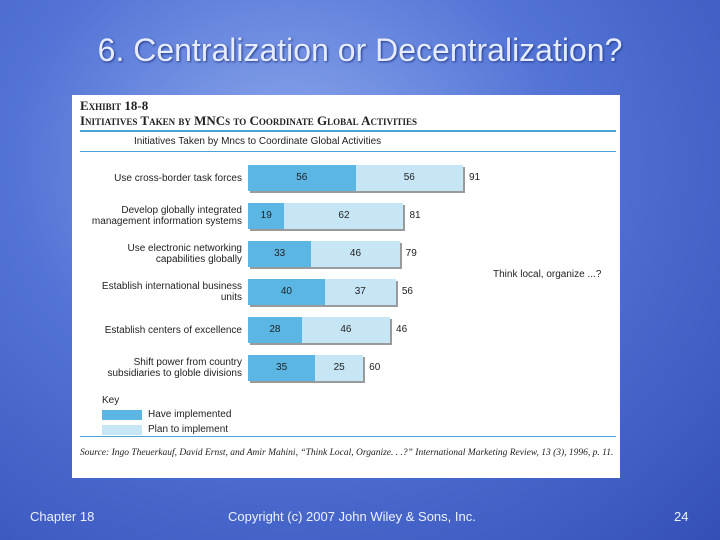 This screenshot has width=720, height=540. Describe the element at coordinates (547, 274) in the screenshot. I see `annotation: Think local, organize ...?` at that location.